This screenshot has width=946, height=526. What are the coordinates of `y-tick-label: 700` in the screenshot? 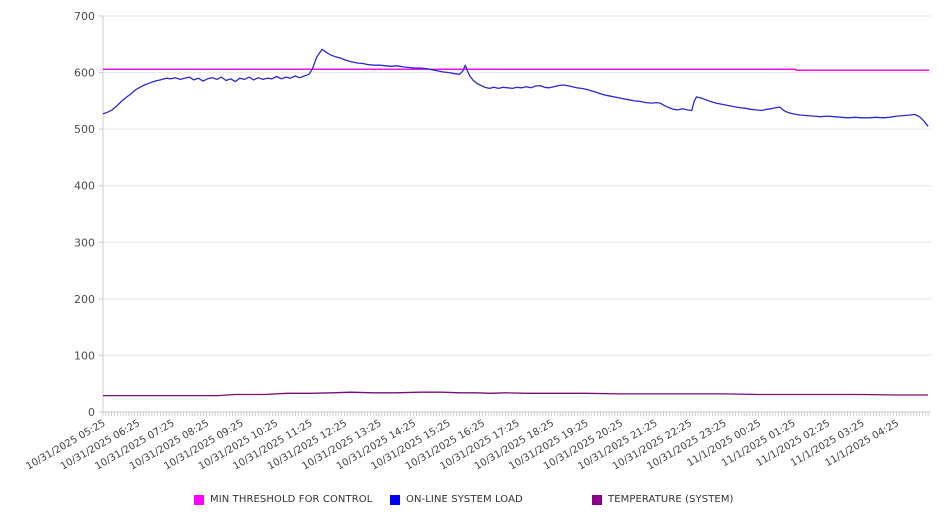 It's located at (84, 16).